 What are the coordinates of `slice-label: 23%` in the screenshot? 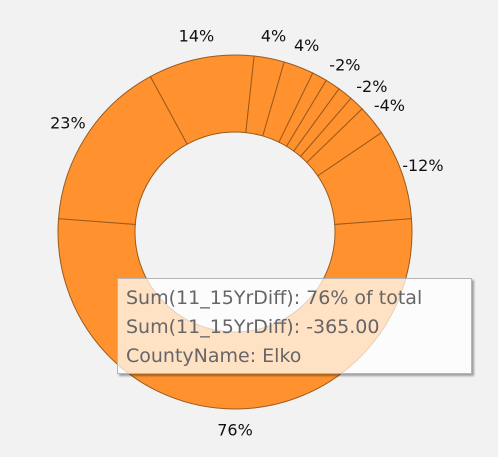 It's located at (68, 122).